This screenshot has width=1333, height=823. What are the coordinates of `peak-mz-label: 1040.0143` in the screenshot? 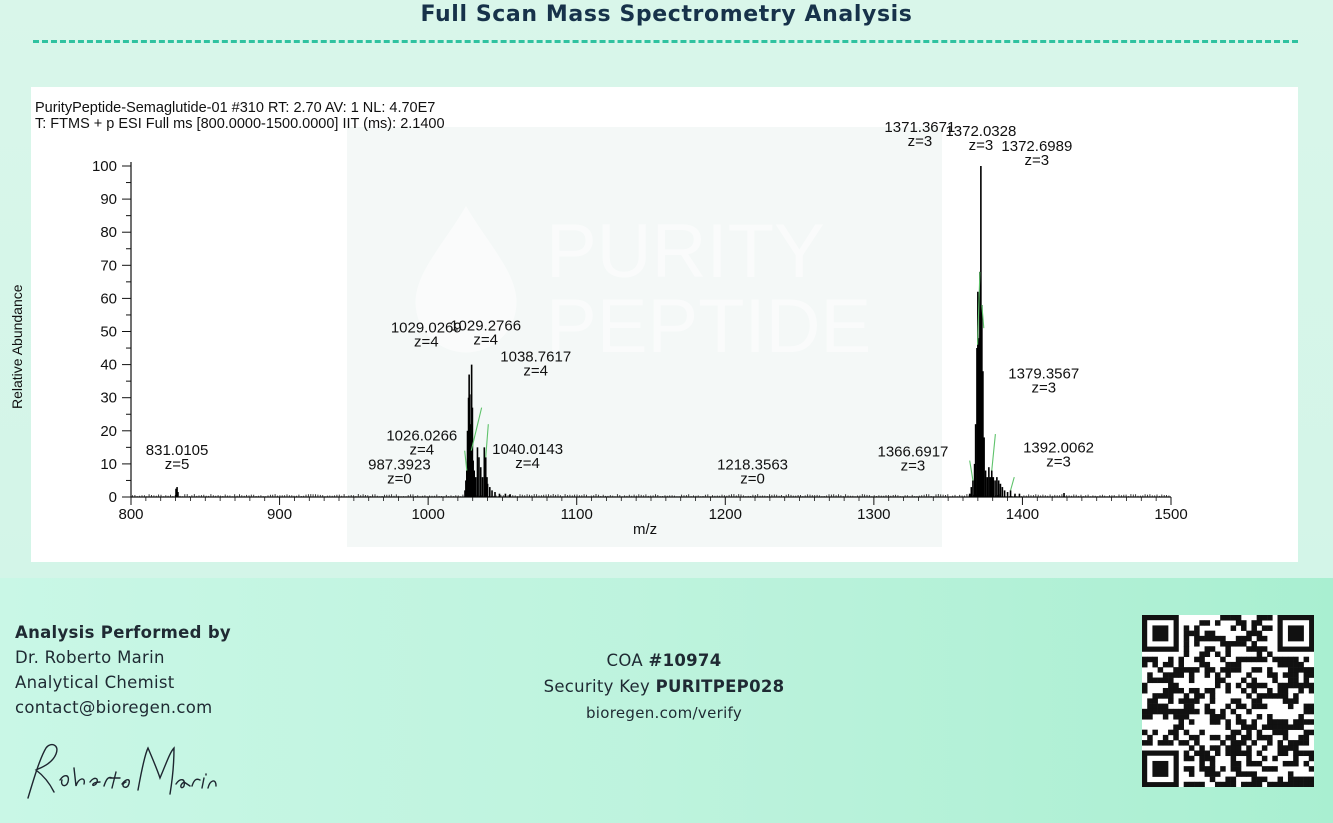 It's located at (527, 449).